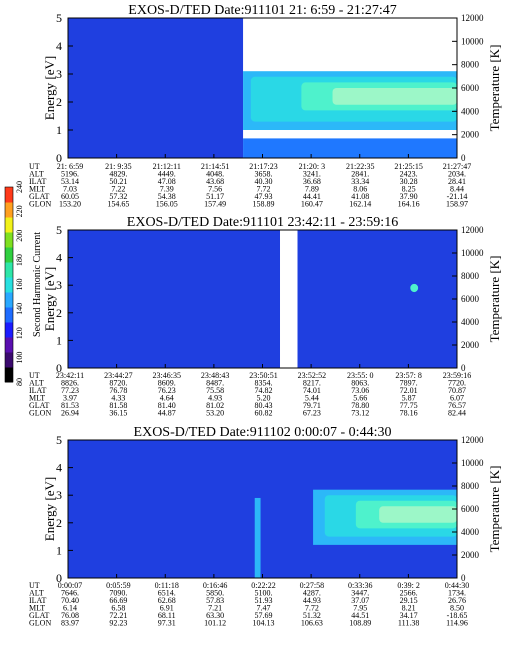 The width and height of the screenshot is (505, 649). Describe the element at coordinates (457, 166) in the screenshot. I see `ephemeris-value: 21:27:47` at that location.